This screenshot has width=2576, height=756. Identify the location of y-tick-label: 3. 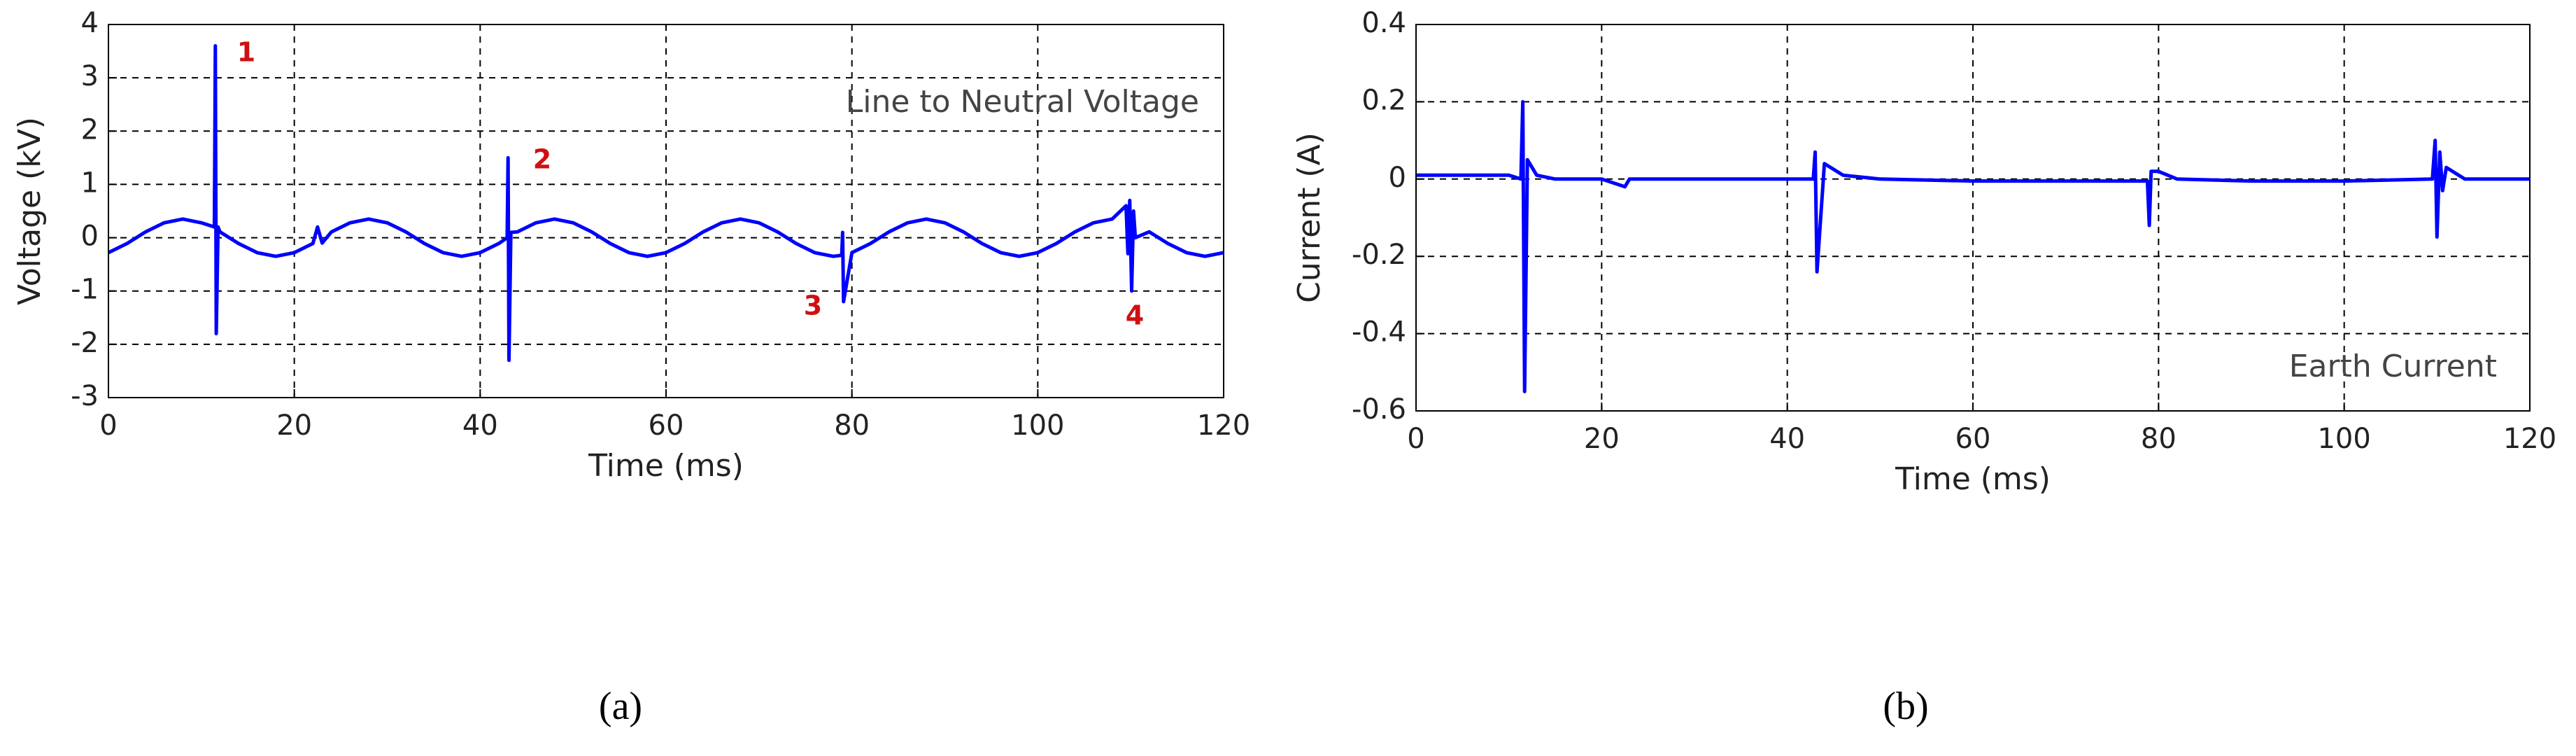
(90, 76).